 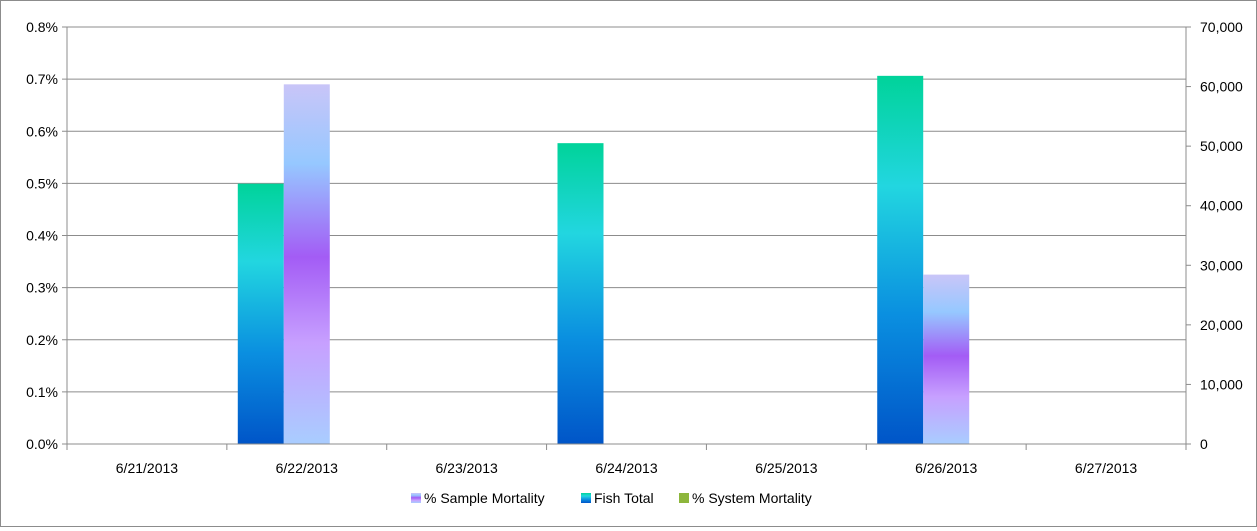 What do you see at coordinates (1221, 27) in the screenshot?
I see `right-tick-label: 70,000` at bounding box center [1221, 27].